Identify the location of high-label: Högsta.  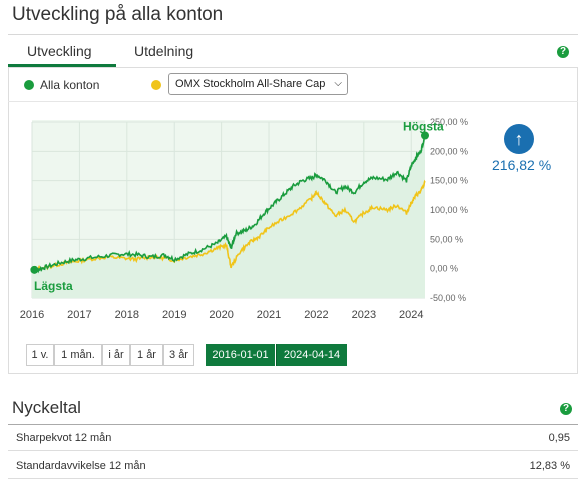
(423, 126).